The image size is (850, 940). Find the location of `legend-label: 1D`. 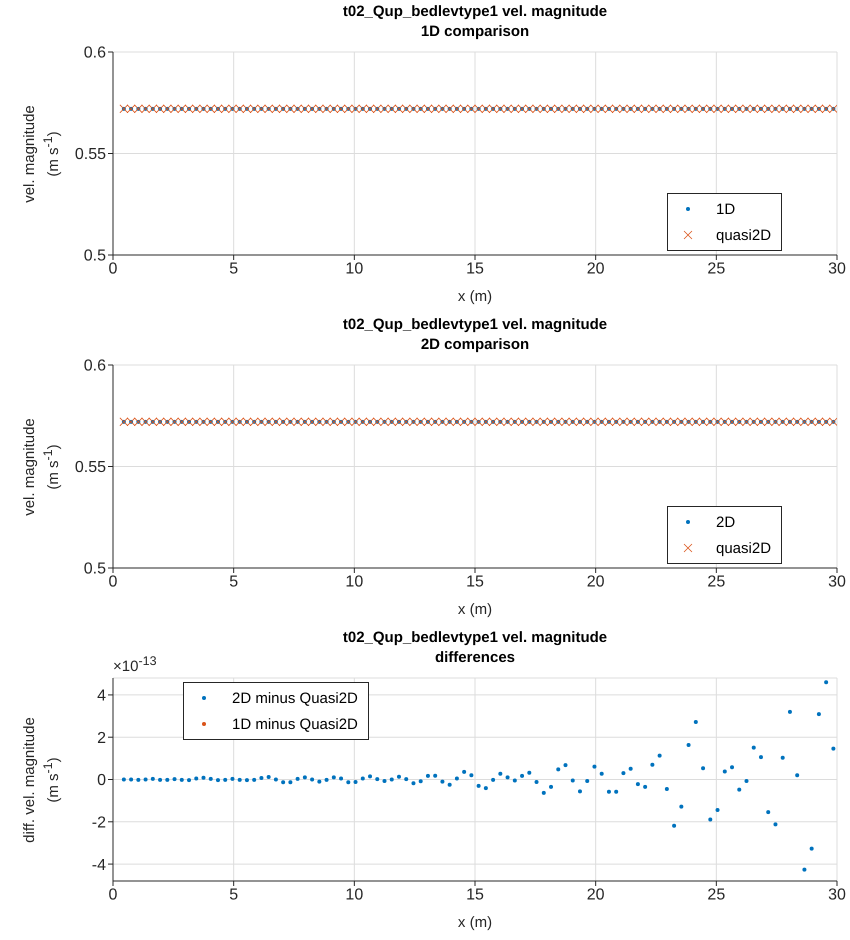

legend-label: 1D is located at coordinates (726, 209).